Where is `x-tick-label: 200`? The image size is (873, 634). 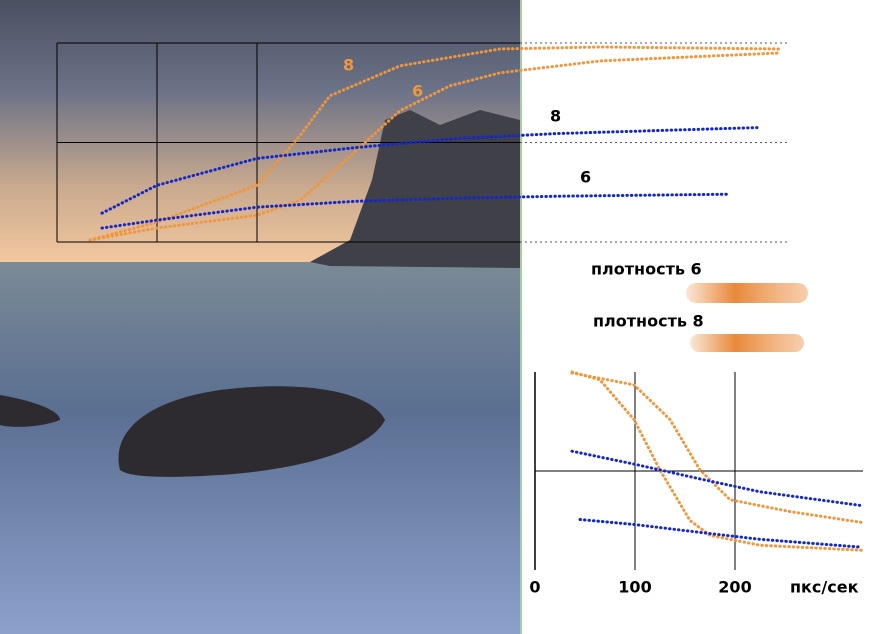 x-tick-label: 200 is located at coordinates (734, 587).